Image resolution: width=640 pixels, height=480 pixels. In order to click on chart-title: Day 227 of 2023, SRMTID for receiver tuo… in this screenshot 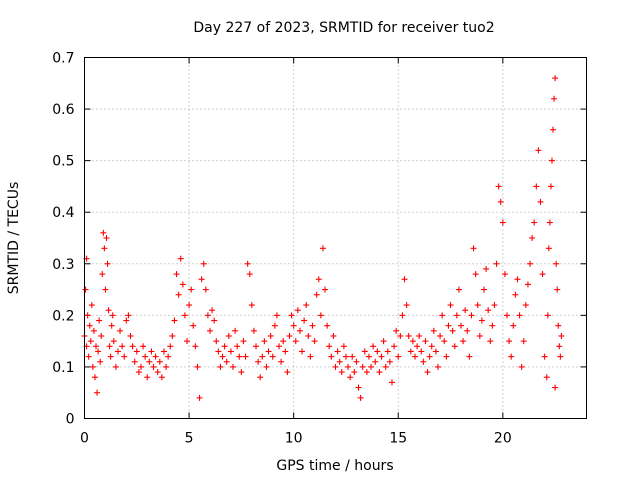, I will do `click(343, 28)`.